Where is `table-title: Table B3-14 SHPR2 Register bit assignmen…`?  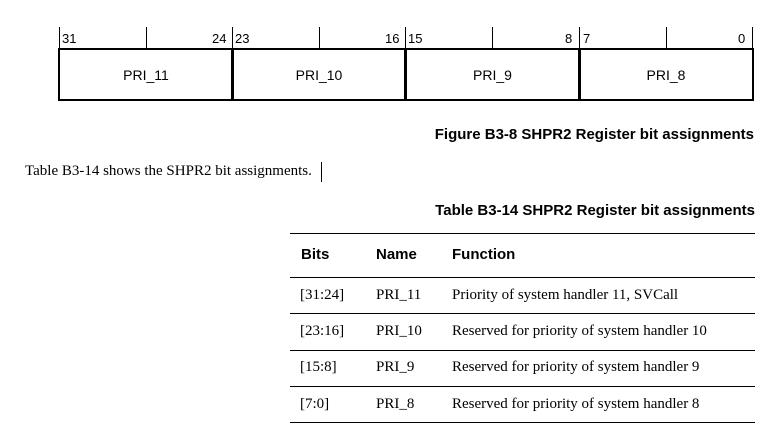 table-title: Table B3-14 SHPR2 Register bit assignmen… is located at coordinates (595, 210).